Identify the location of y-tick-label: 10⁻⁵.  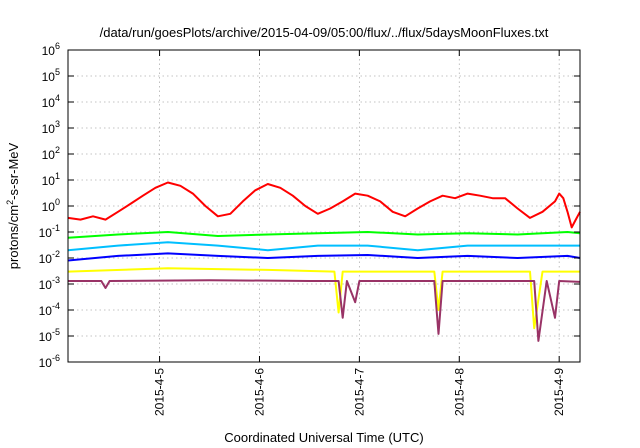
(49, 335).